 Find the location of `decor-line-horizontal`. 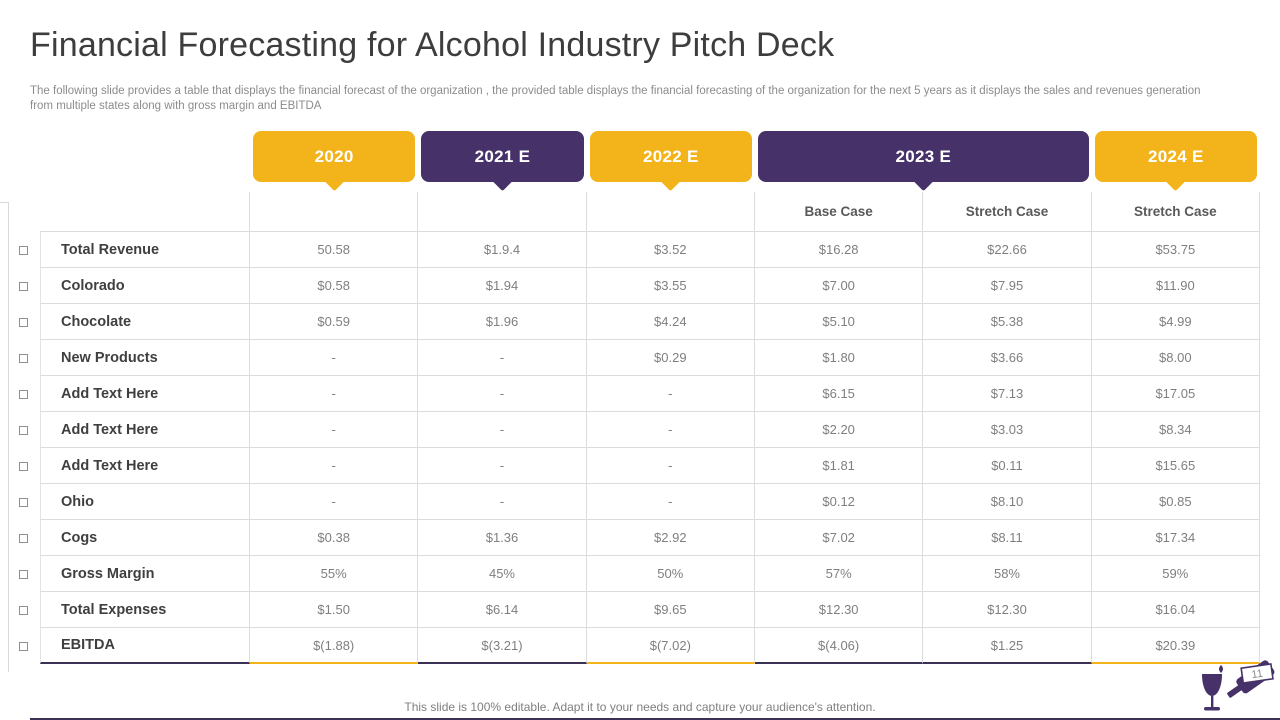

decor-line-horizontal is located at coordinates (4, 202).